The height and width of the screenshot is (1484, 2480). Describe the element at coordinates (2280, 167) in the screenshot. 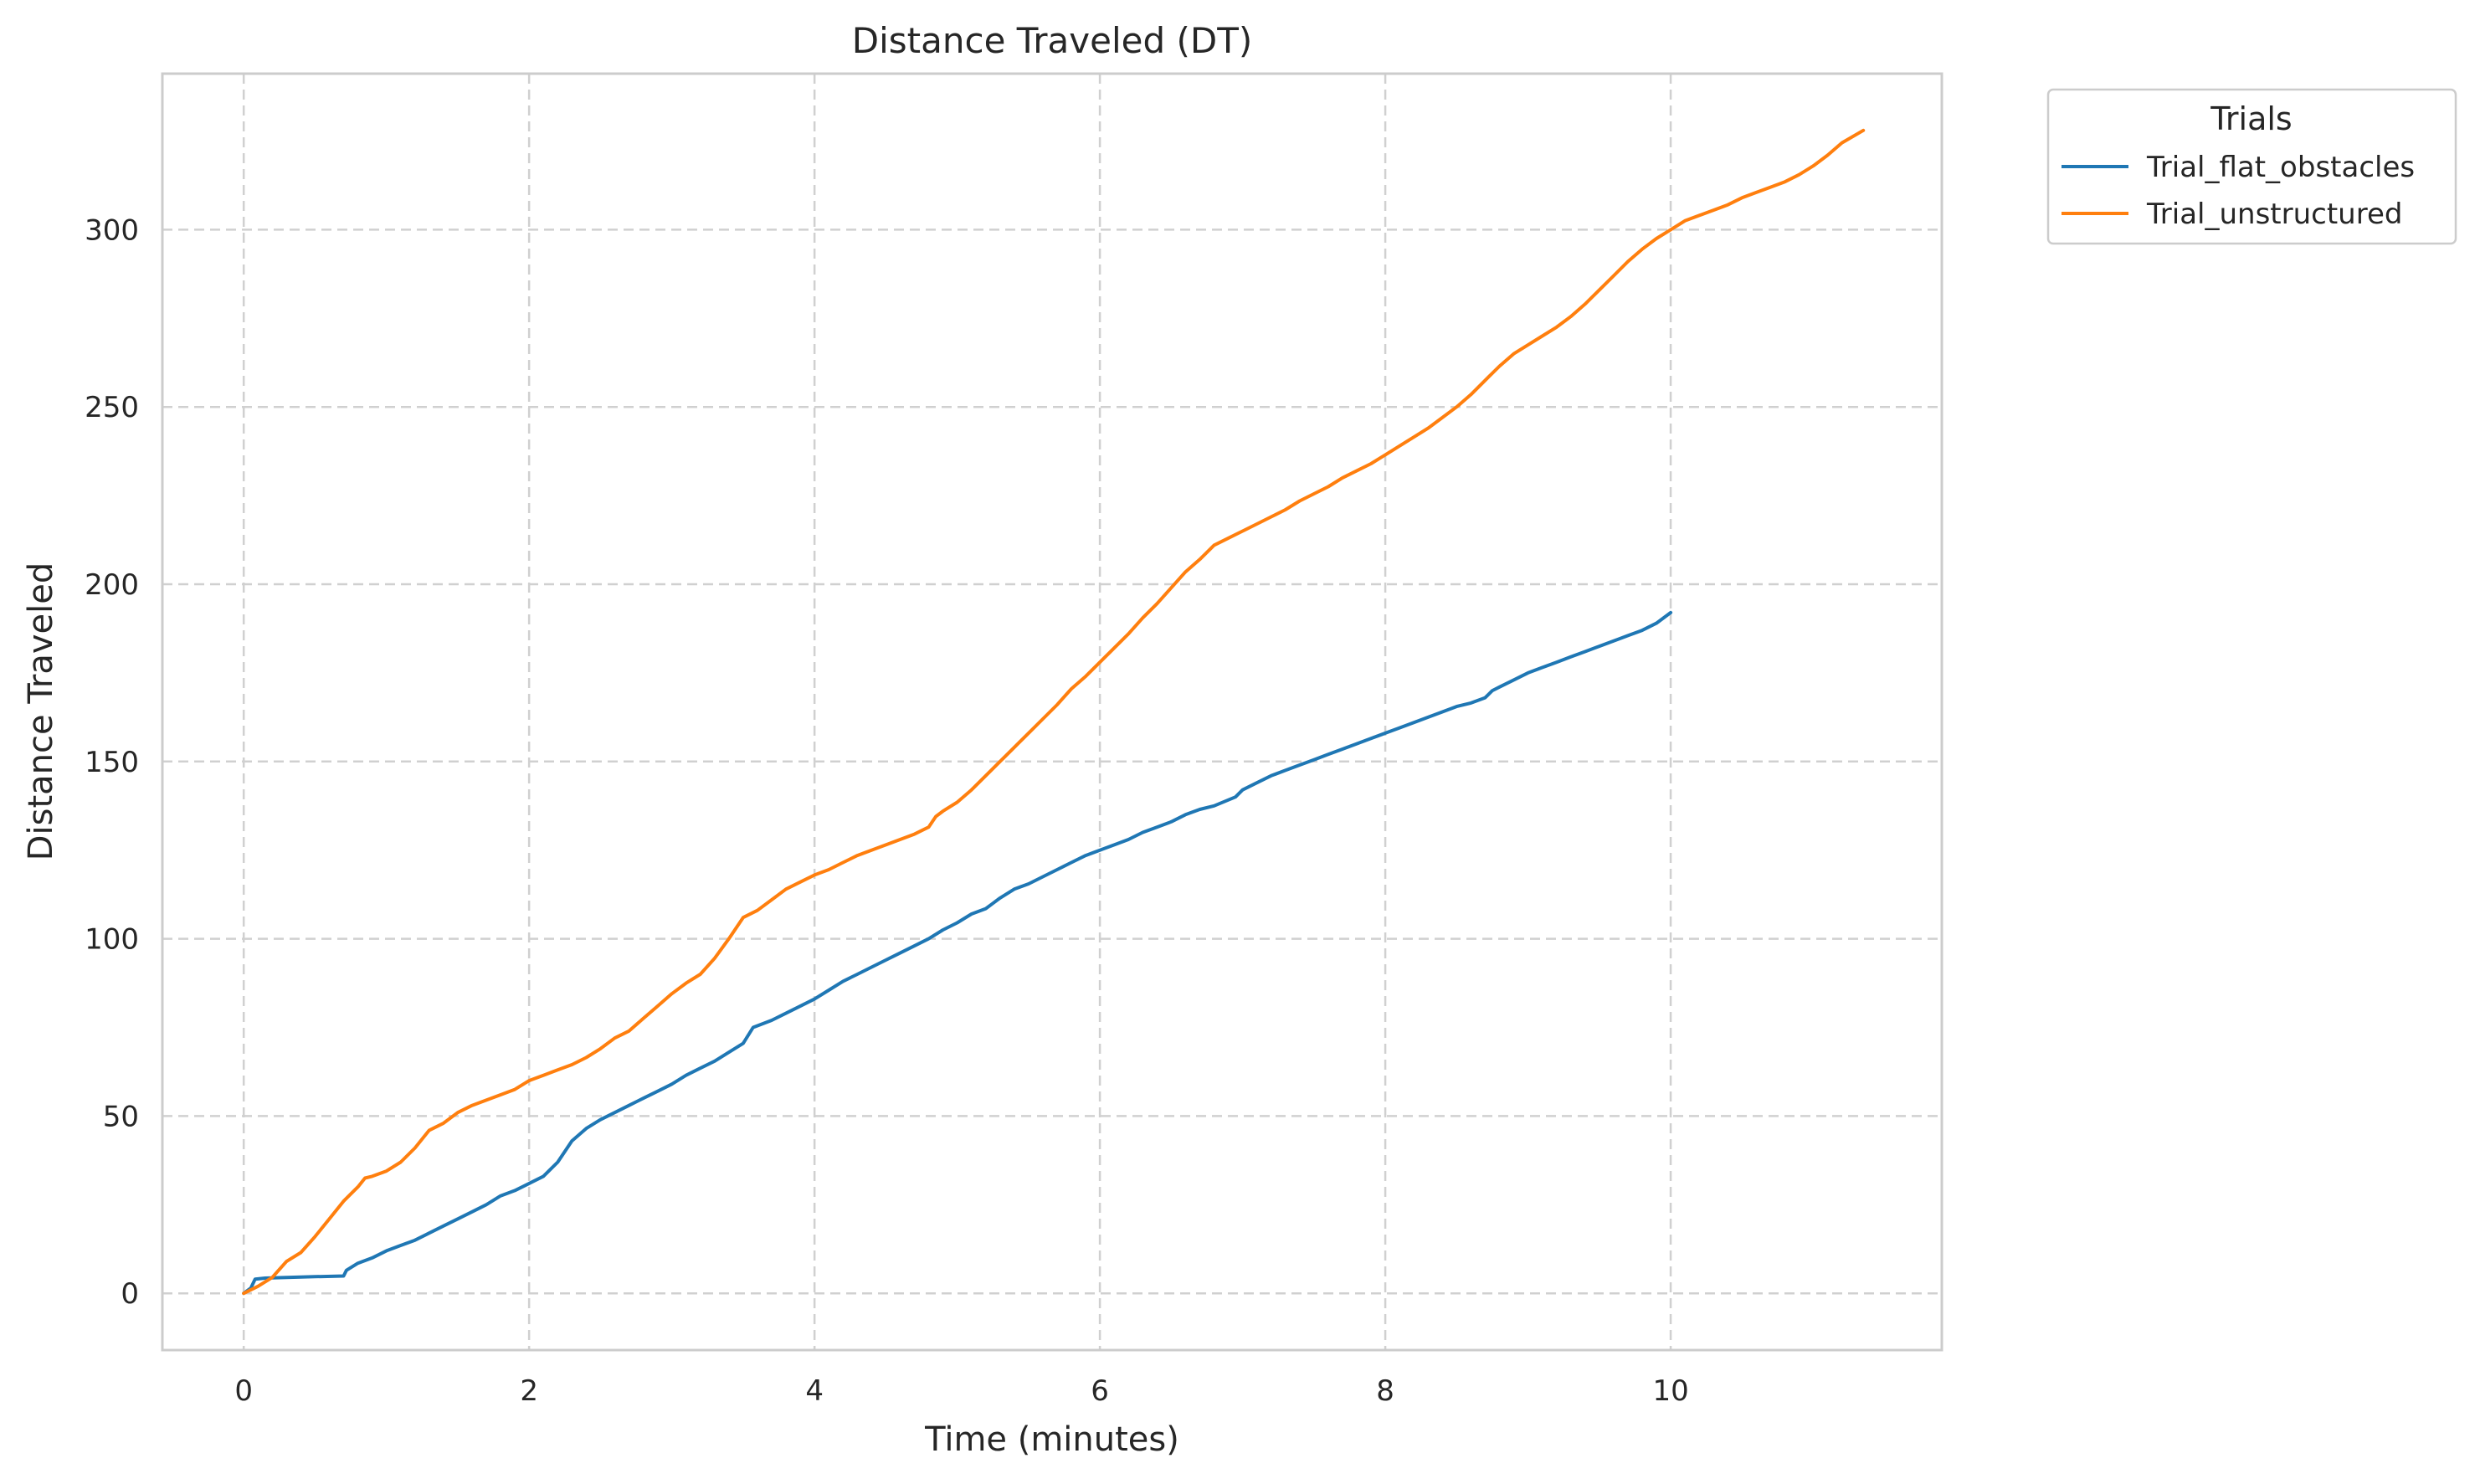

I see `legend-label-0: Trial_flat_obstacles` at that location.